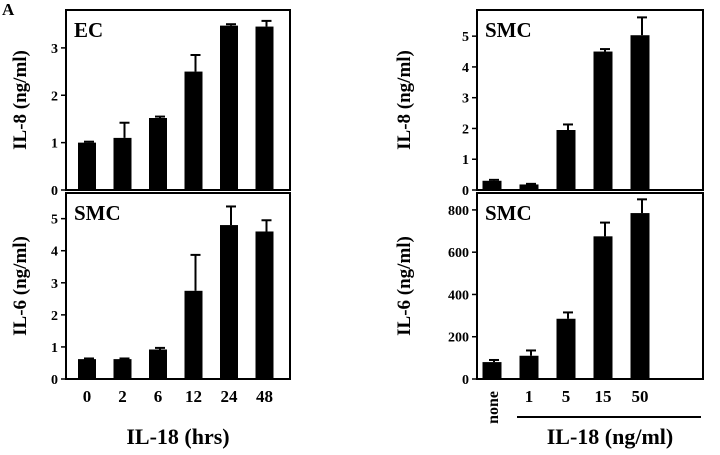 The width and height of the screenshot is (720, 455). I want to click on y-tick-label: 800, so click(458, 211).